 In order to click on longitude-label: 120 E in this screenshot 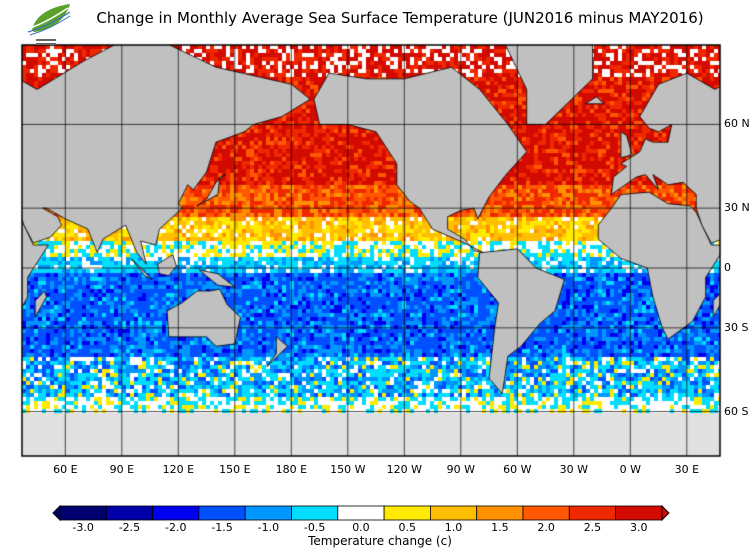, I will do `click(178, 469)`.